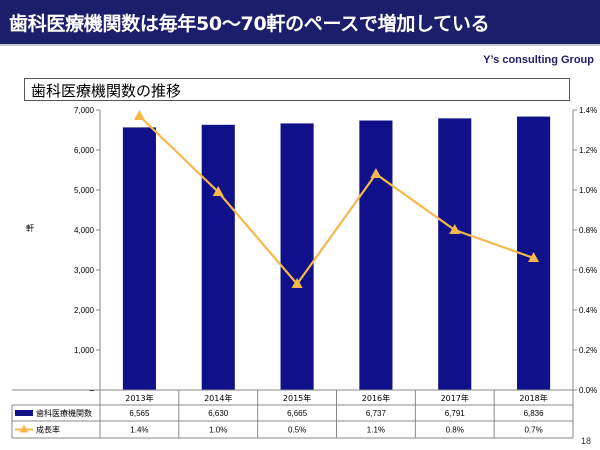  Describe the element at coordinates (297, 413) in the screenshot. I see `bar-data-label: 6,665` at that location.